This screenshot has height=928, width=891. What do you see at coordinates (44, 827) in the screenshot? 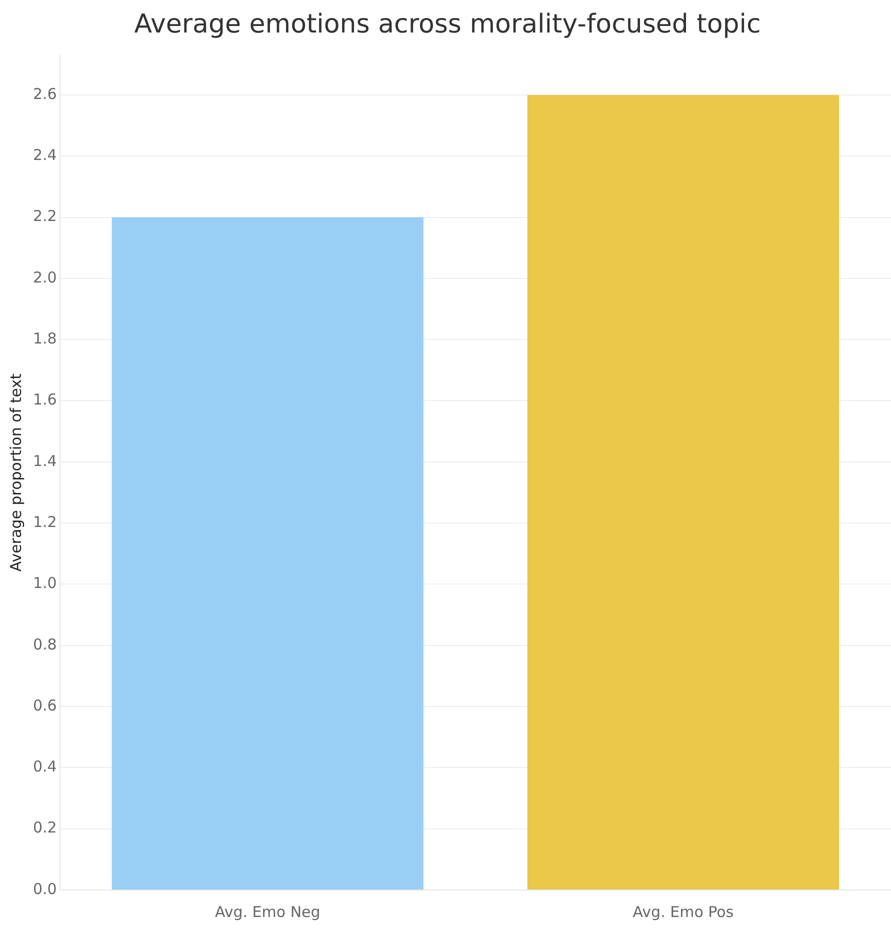
I see `y-tick-label: 0.2` at bounding box center [44, 827].